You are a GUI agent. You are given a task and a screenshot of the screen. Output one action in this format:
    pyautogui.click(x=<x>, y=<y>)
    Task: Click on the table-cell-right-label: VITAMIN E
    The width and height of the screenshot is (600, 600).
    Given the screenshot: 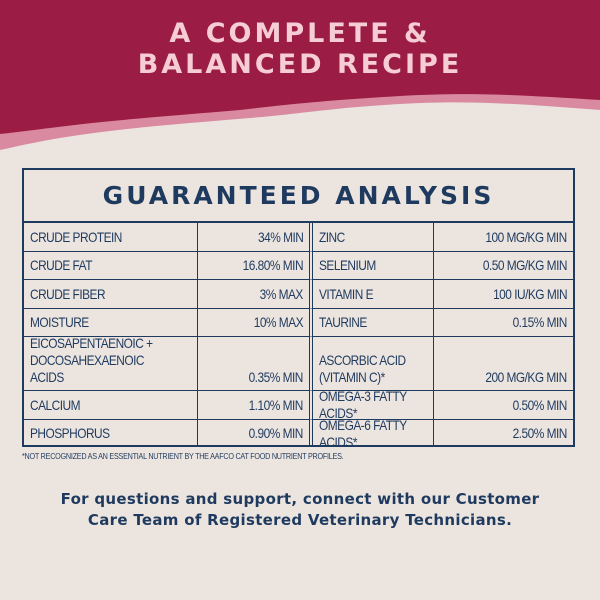 What is the action you would take?
    pyautogui.click(x=373, y=294)
    